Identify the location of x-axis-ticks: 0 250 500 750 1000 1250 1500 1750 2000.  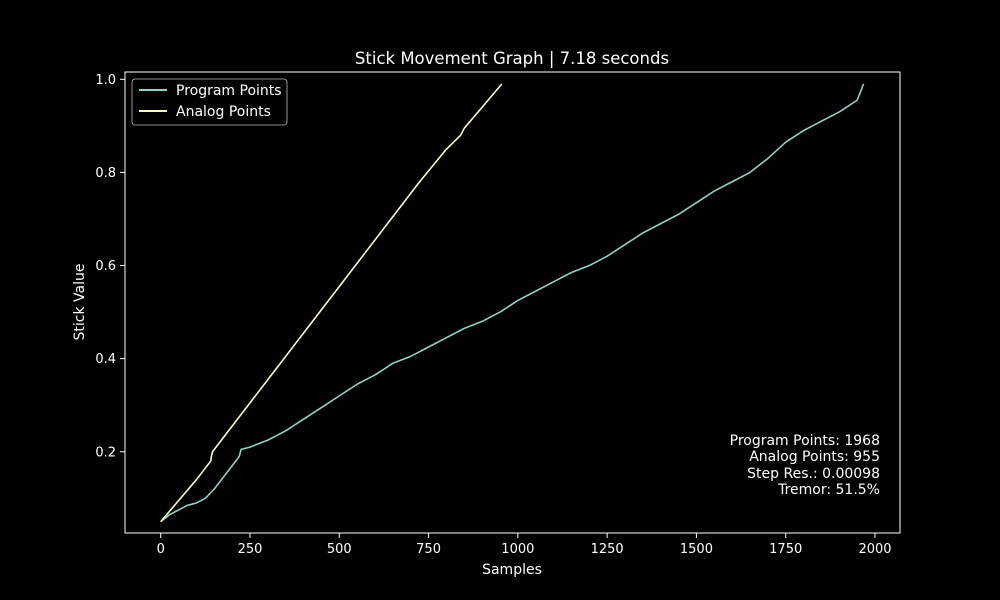
(524, 545).